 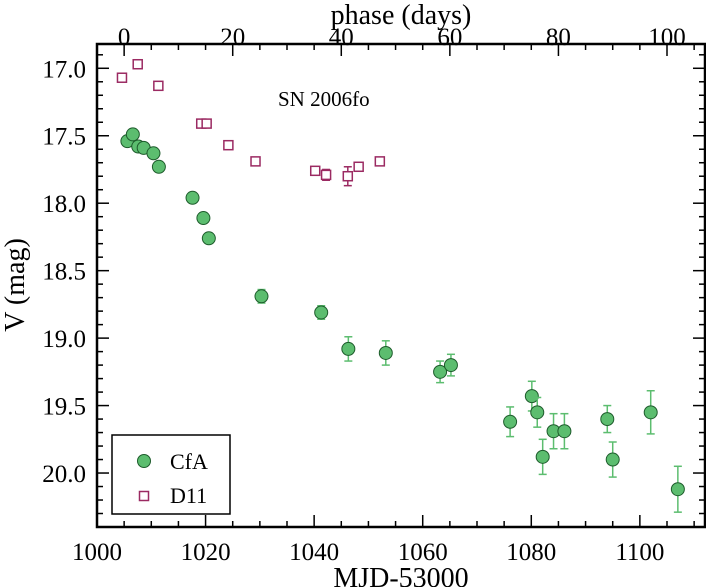 What do you see at coordinates (232, 37) in the screenshot?
I see `x2-tick-label: 20` at bounding box center [232, 37].